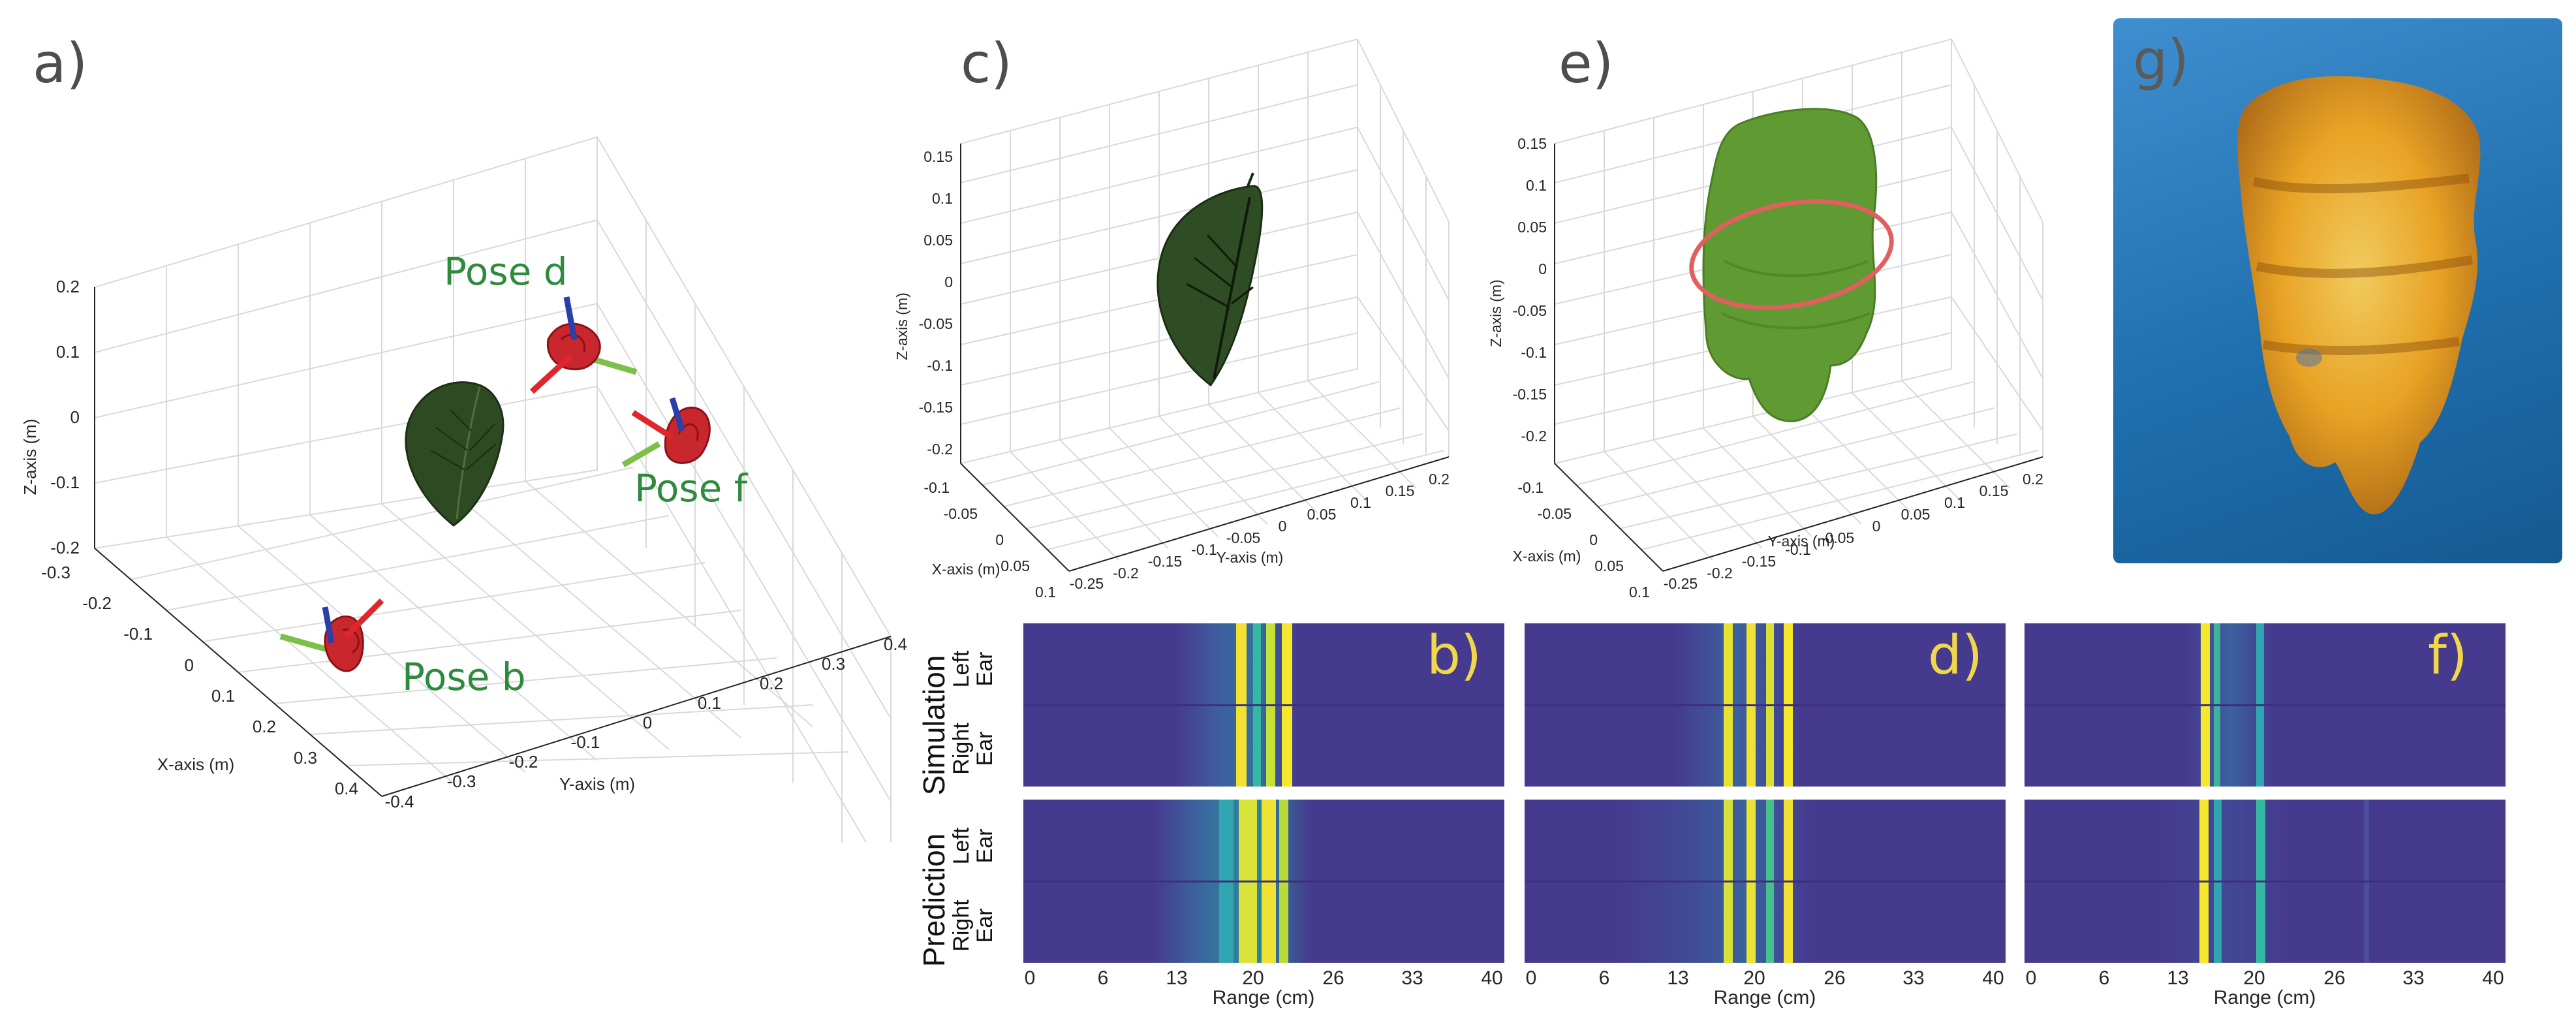 This screenshot has width=2576, height=1030. Describe the element at coordinates (936, 303) in the screenshot. I see `panel-c-z-ticks: 0.15 0.1 0.05 0 -0.05 -0.1 -0.15 -0.2` at that location.